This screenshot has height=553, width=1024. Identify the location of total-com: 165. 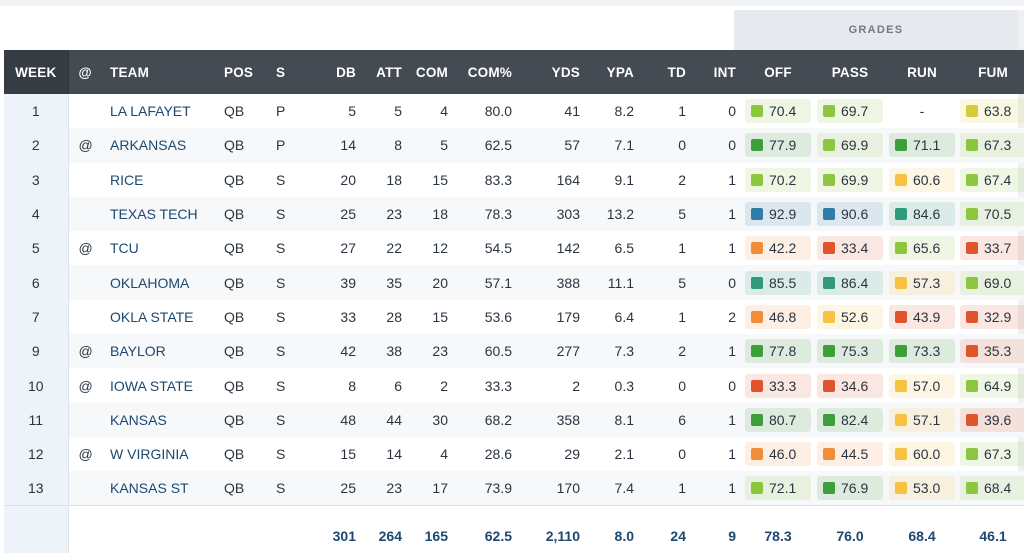
(436, 535).